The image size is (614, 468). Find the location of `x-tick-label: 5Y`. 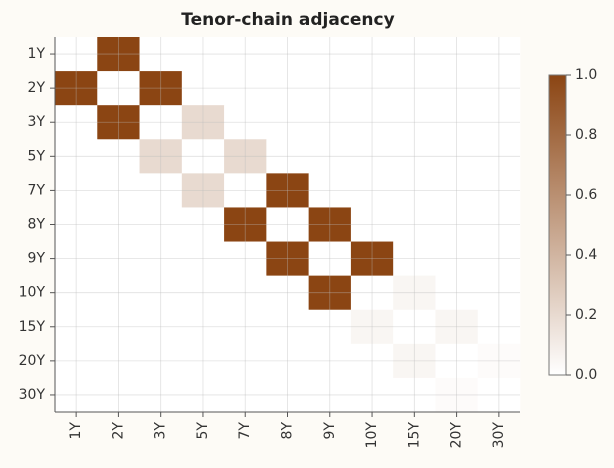

x-tick-label: 5Y is located at coordinates (203, 431).